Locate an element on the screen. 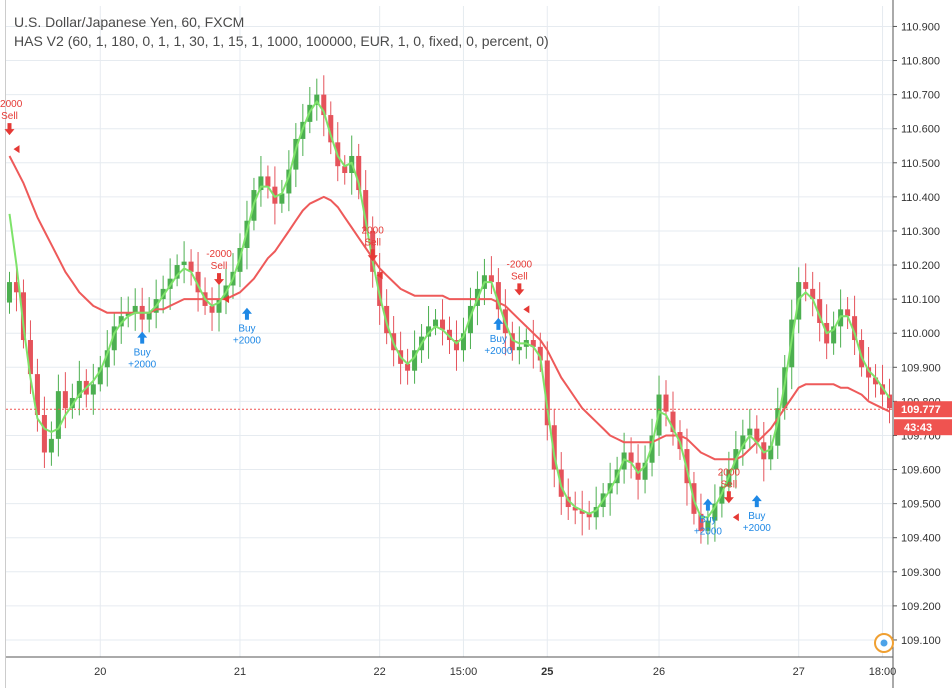 The height and width of the screenshot is (688, 952). x-tick-label: 27 is located at coordinates (799, 672).